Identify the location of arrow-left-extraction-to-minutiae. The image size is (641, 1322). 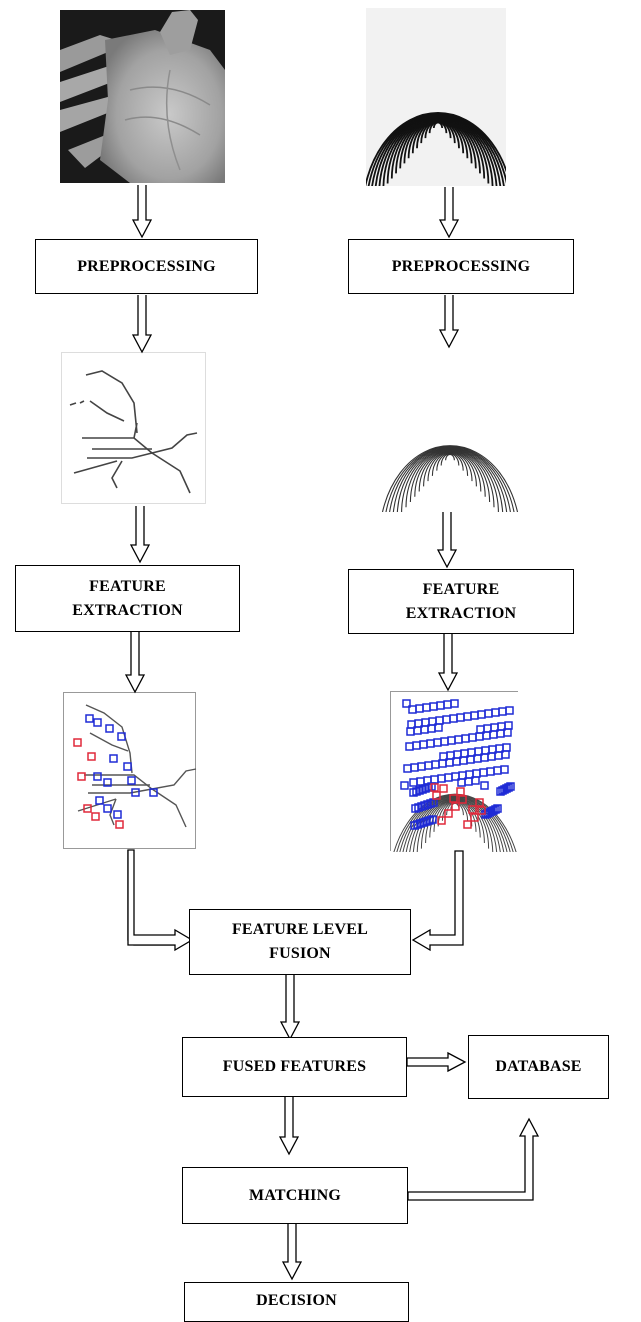
(135, 663).